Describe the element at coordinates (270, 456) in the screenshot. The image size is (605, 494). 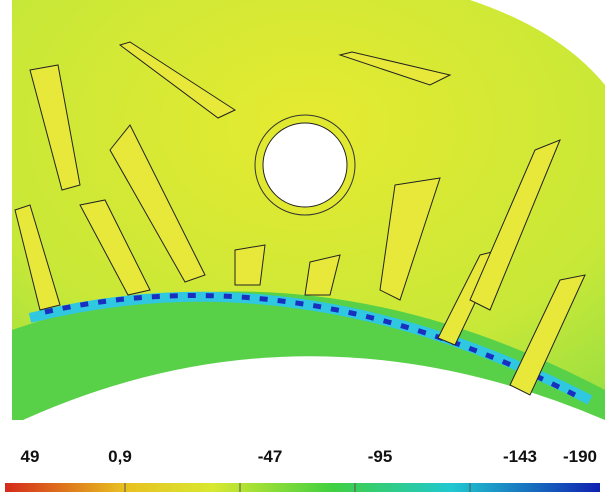
I see `colorbar-label: -47` at that location.